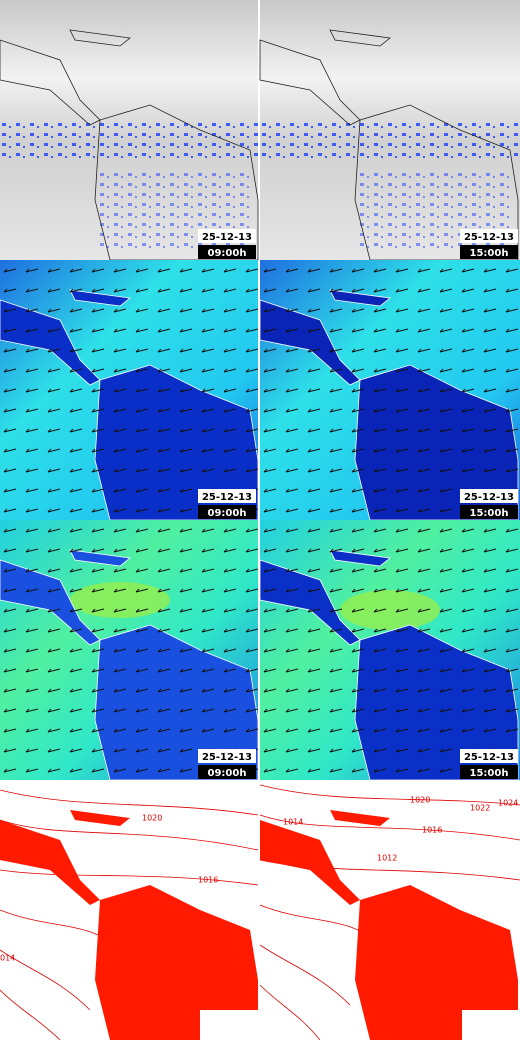 Image resolution: width=520 pixels, height=1040 pixels. I want to click on isobar-label: 1024, so click(508, 803).